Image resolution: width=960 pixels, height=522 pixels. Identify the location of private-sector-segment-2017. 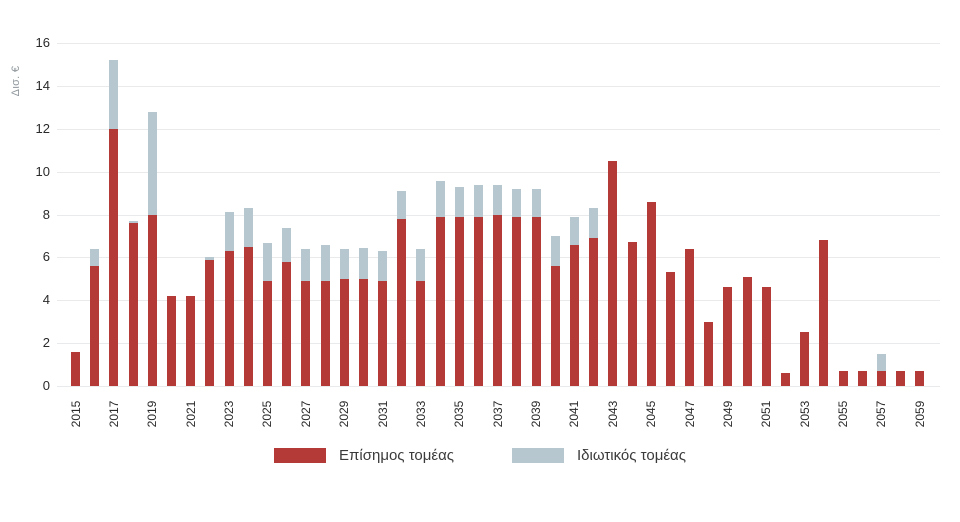
(114, 94).